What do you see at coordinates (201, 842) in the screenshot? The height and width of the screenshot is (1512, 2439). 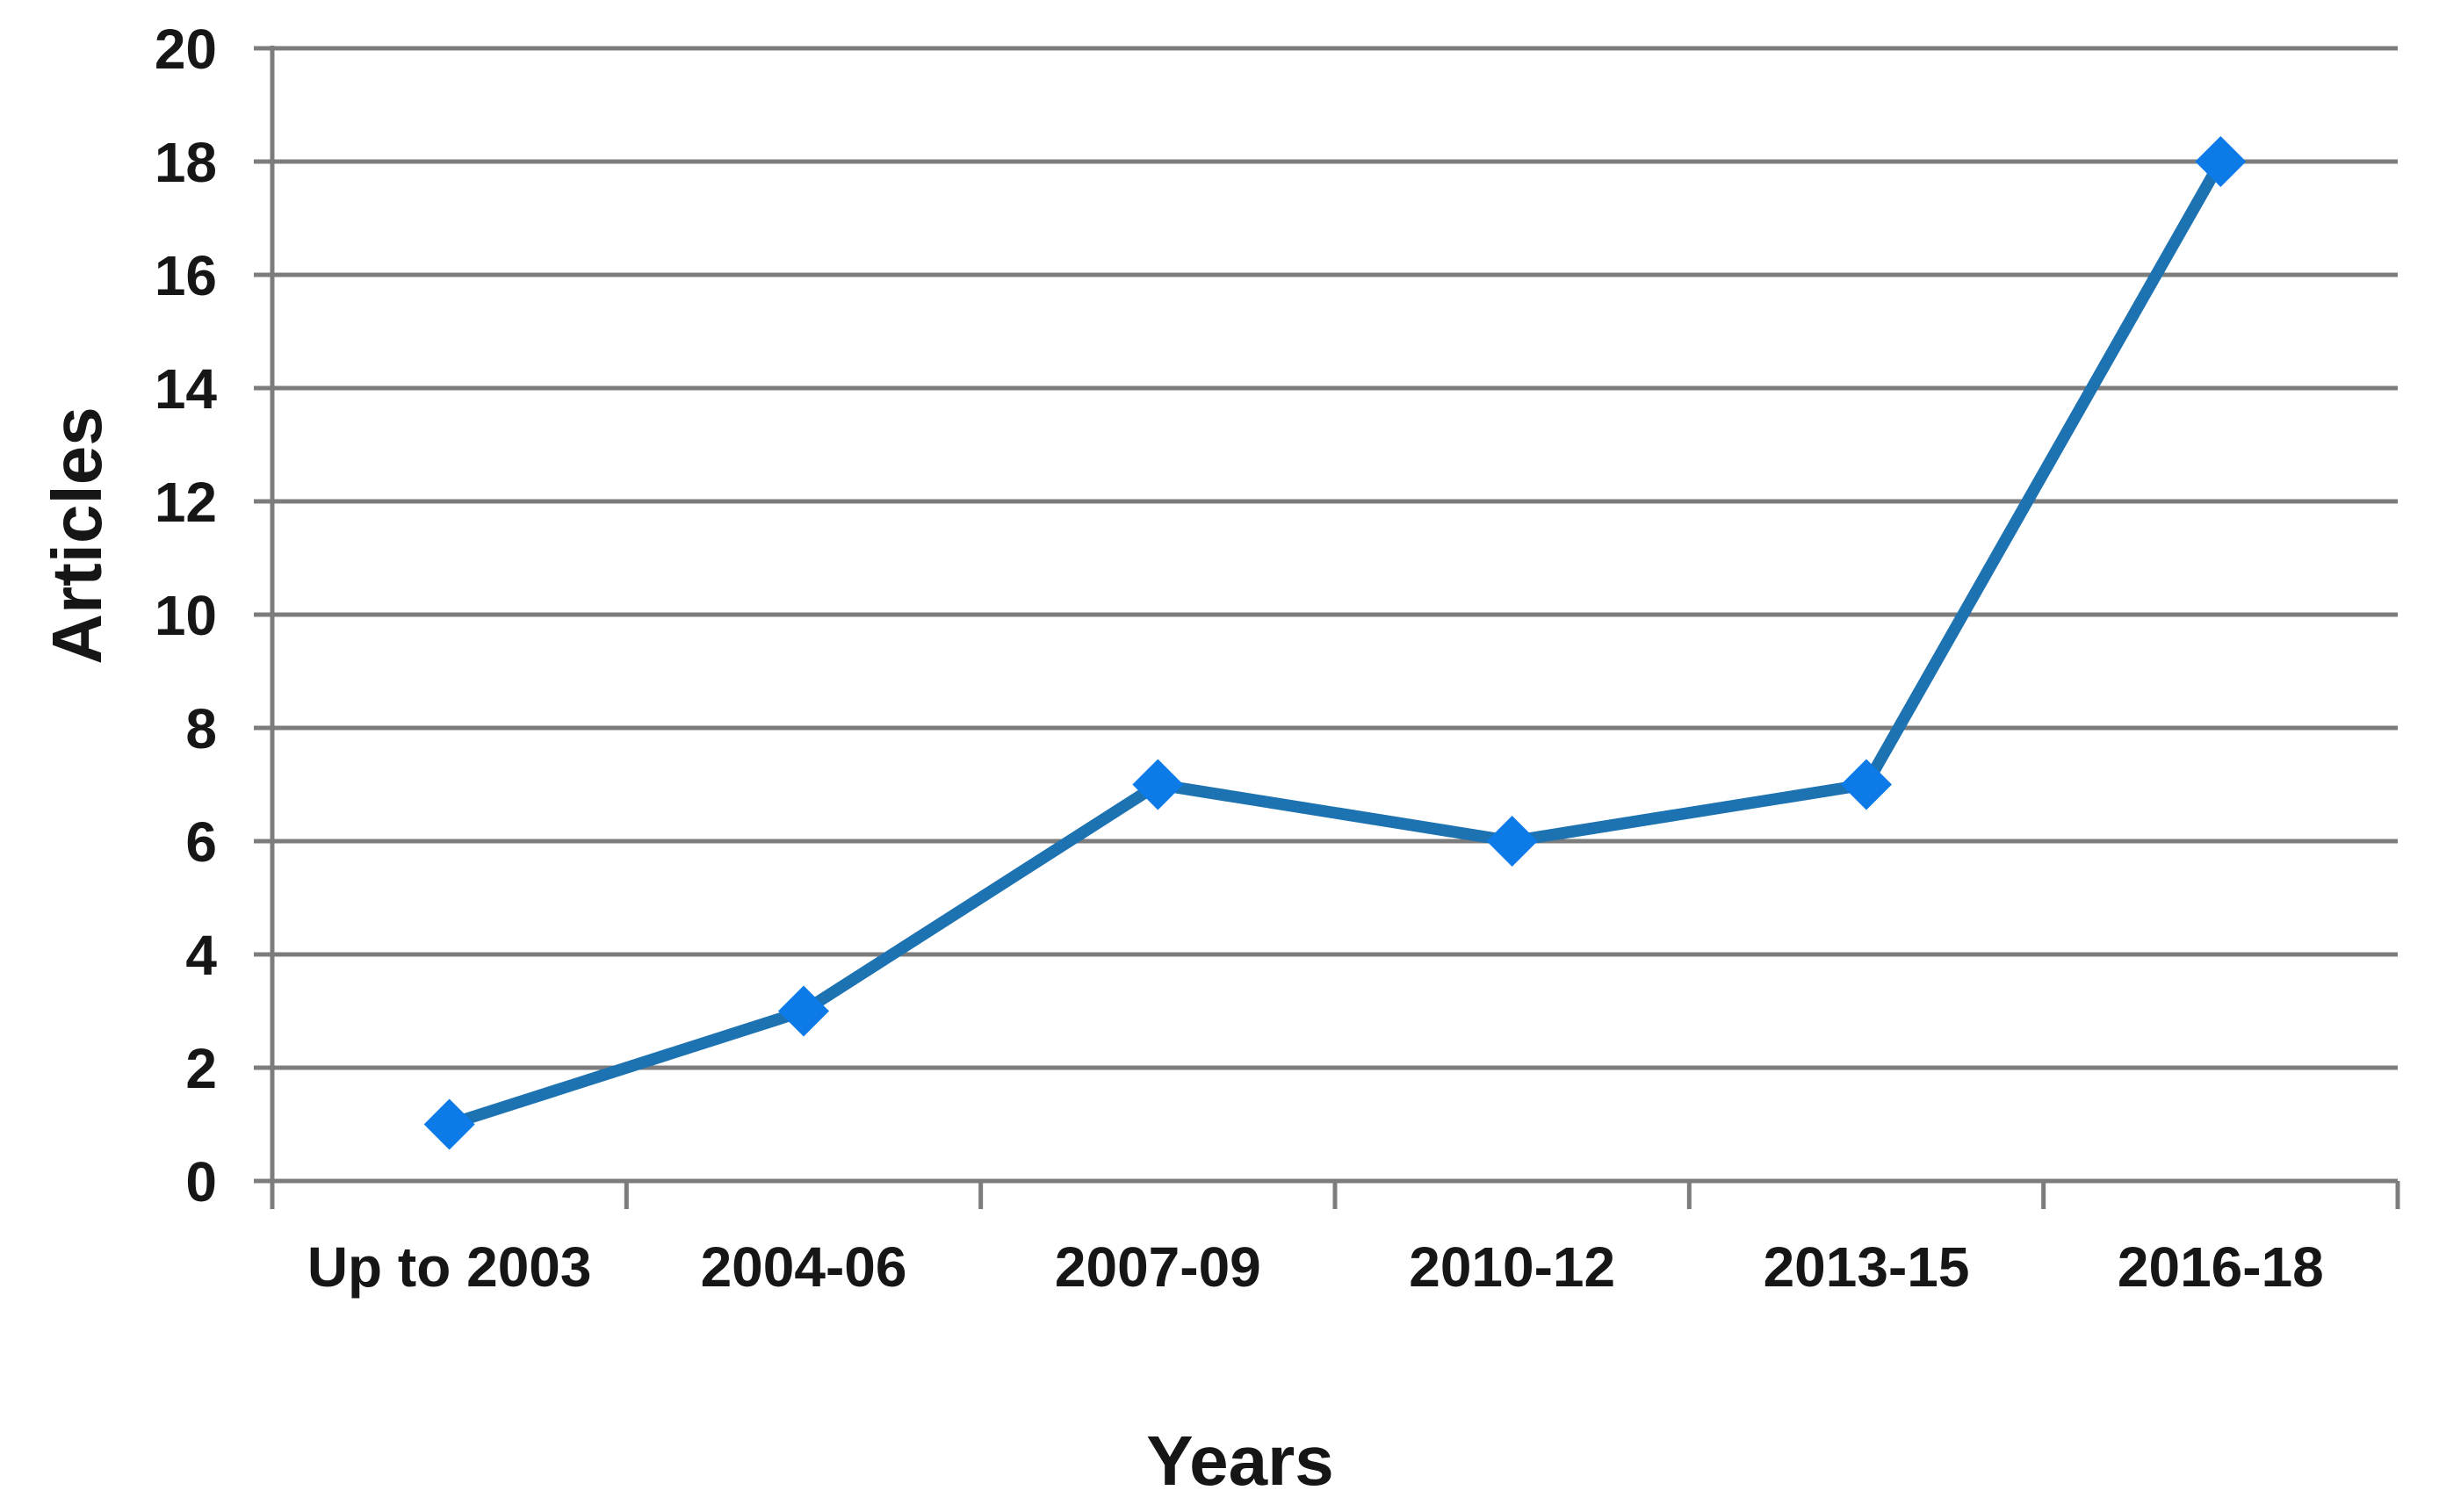 I see `y-tick-label: 6` at bounding box center [201, 842].